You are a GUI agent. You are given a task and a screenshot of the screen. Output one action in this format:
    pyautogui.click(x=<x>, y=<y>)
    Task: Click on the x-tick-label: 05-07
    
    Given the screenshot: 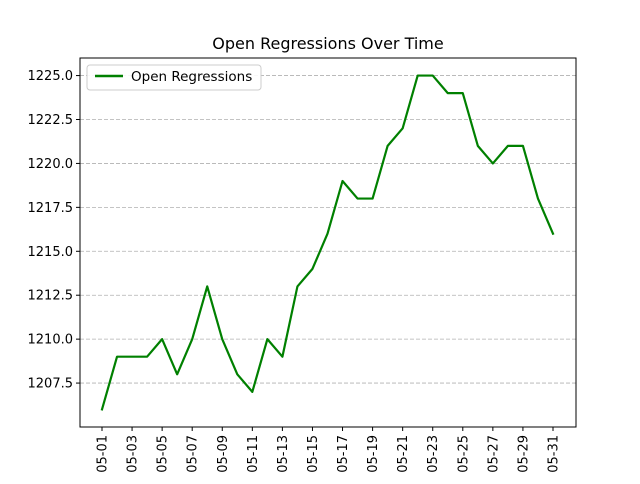 What is the action you would take?
    pyautogui.click(x=193, y=454)
    